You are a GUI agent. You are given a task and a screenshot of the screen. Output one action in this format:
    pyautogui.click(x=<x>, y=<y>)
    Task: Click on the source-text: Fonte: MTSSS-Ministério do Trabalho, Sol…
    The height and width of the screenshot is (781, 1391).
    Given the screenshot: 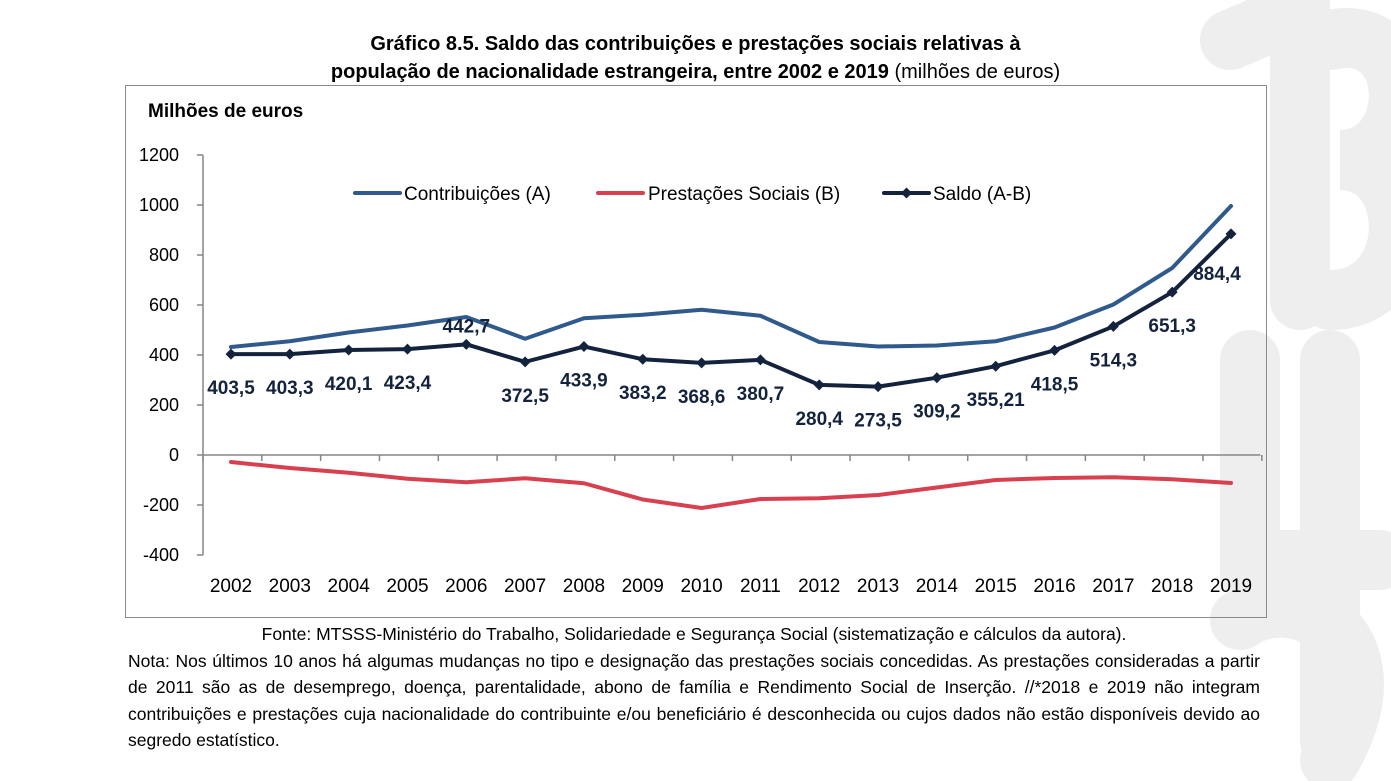 What is the action you would take?
    pyautogui.click(x=694, y=634)
    